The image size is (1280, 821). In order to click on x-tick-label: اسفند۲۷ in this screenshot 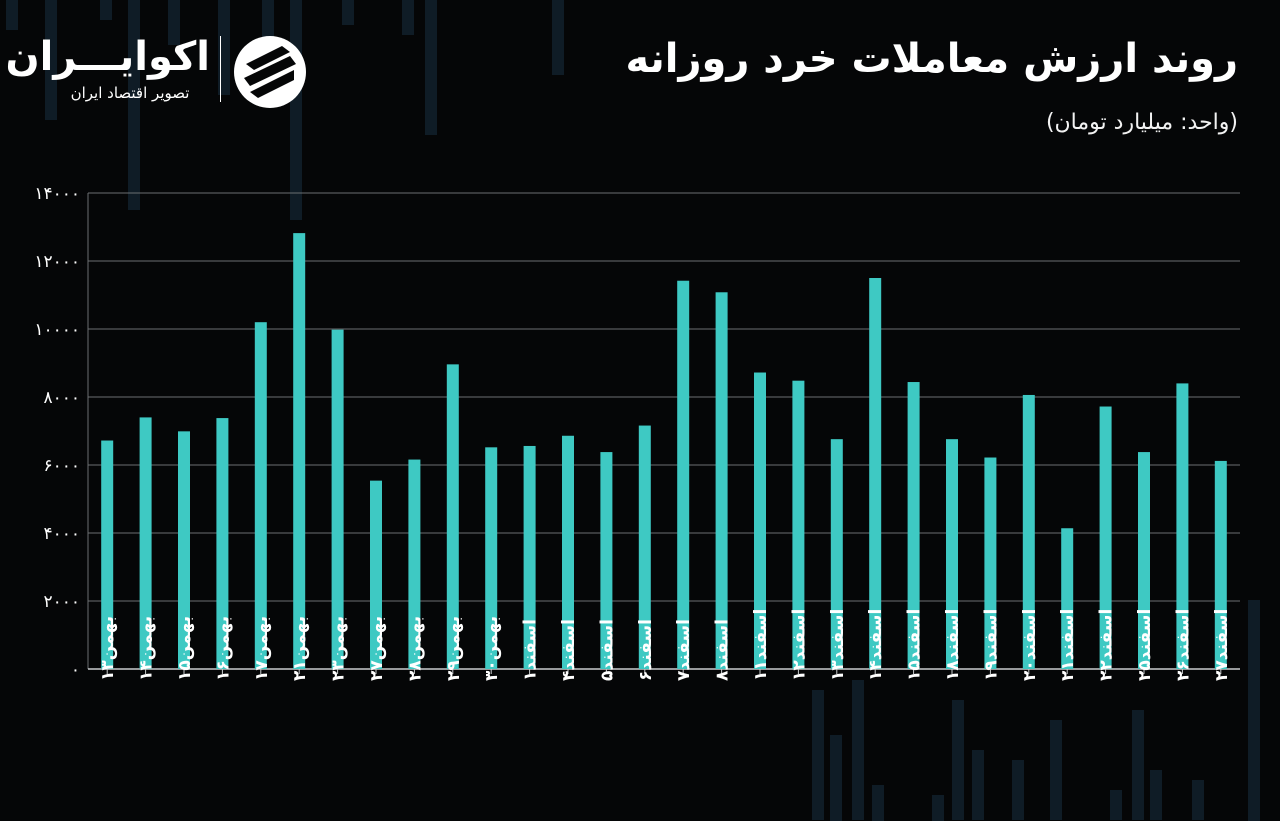, I will do `click(1222, 645)`.